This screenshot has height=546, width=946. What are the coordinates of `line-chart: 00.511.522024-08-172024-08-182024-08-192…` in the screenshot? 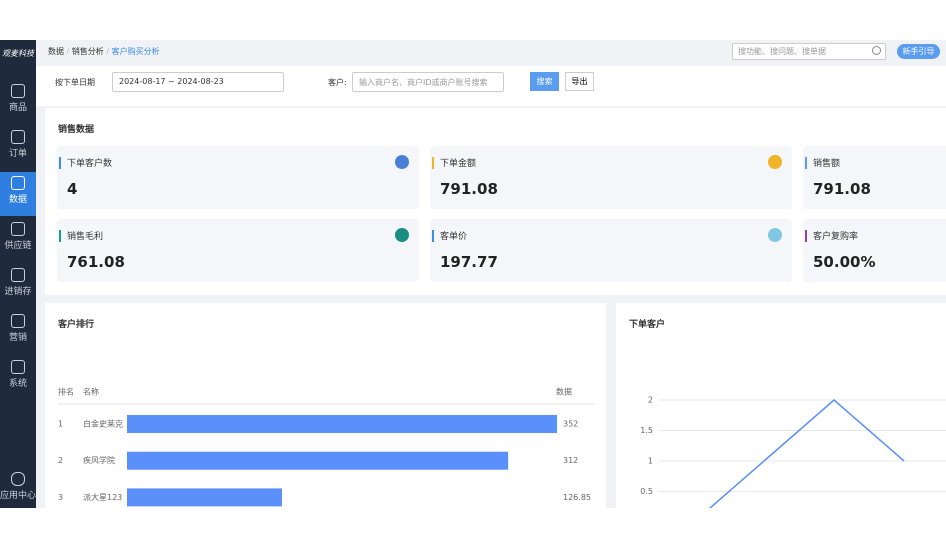 It's located at (781, 405).